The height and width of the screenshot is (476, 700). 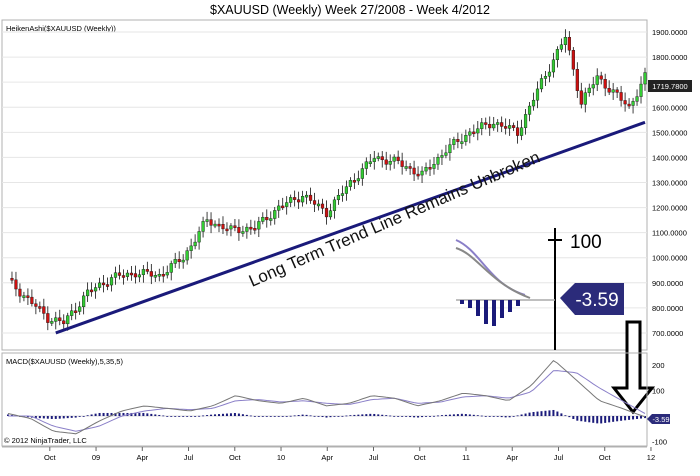 What do you see at coordinates (669, 57) in the screenshot?
I see `price-tick-label: 1800.0000` at bounding box center [669, 57].